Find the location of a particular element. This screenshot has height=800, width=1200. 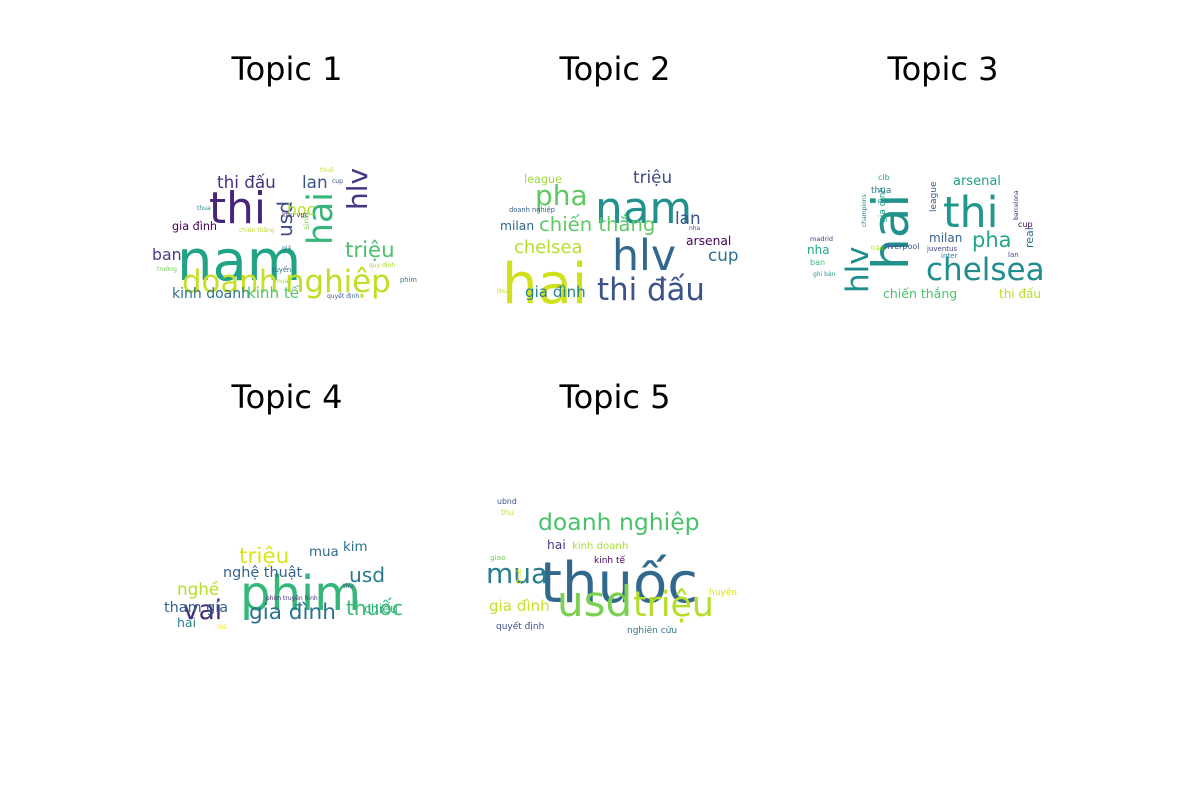

word-item: khu vực is located at coordinates (295, 215).